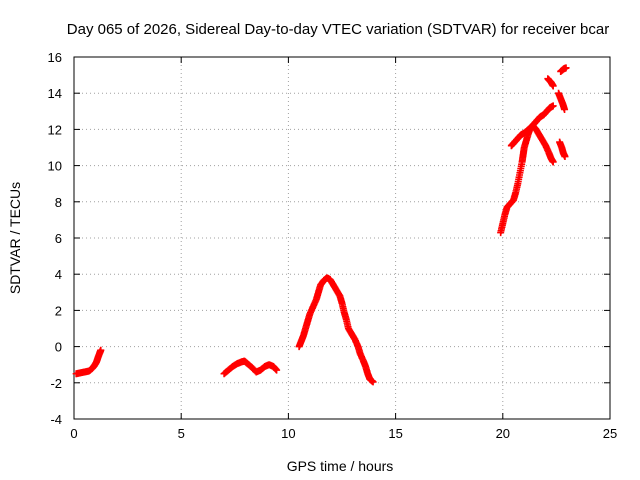 The image size is (640, 480). What do you see at coordinates (58, 274) in the screenshot?
I see `y-tick-label: 4` at bounding box center [58, 274].